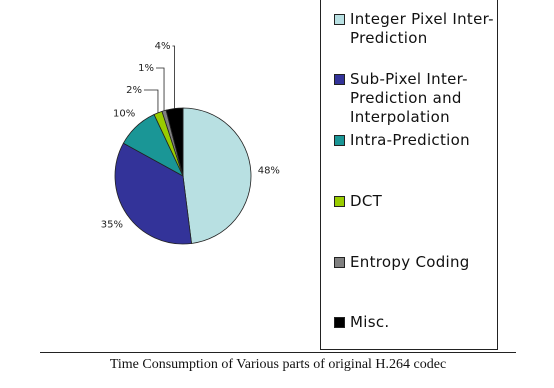  What do you see at coordinates (112, 224) in the screenshot?
I see `data-label: 35%` at bounding box center [112, 224].